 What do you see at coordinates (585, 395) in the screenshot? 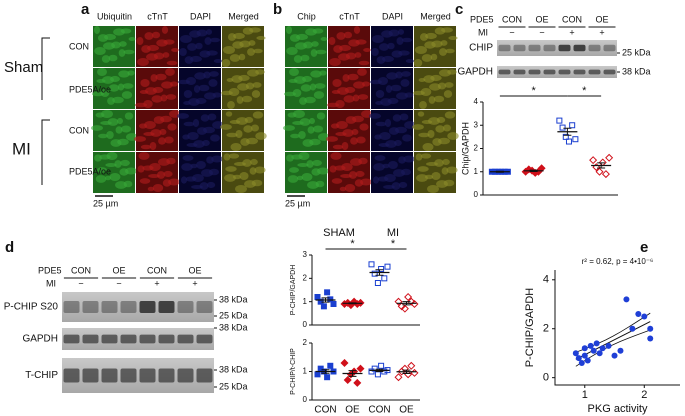
I see `x-tick-label: 1` at bounding box center [585, 395].